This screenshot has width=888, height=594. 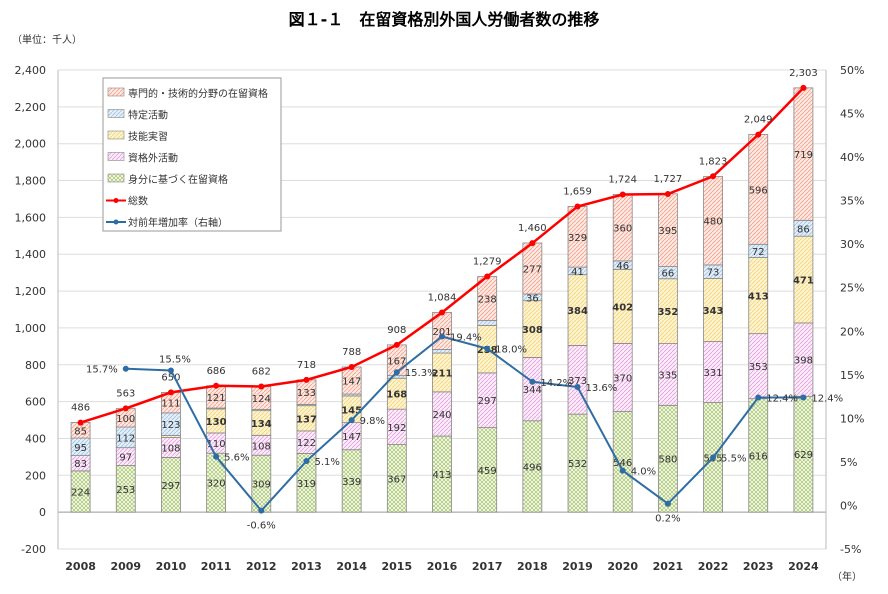 I want to click on bar-value-label: 95, so click(x=80, y=448).